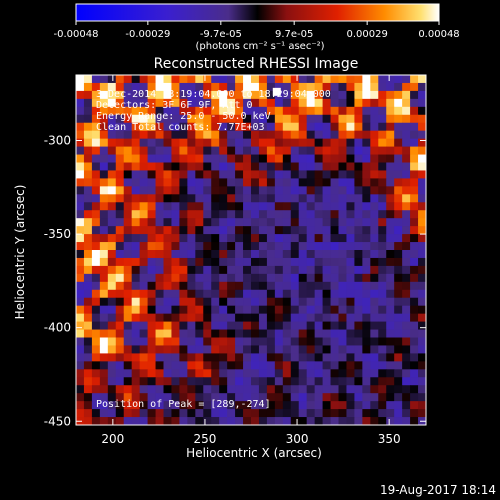 The image size is (500, 500). Describe the element at coordinates (183, 116) in the screenshot. I see `annotation-energy: Energy Range: 25.0 - 50.0 keV` at that location.